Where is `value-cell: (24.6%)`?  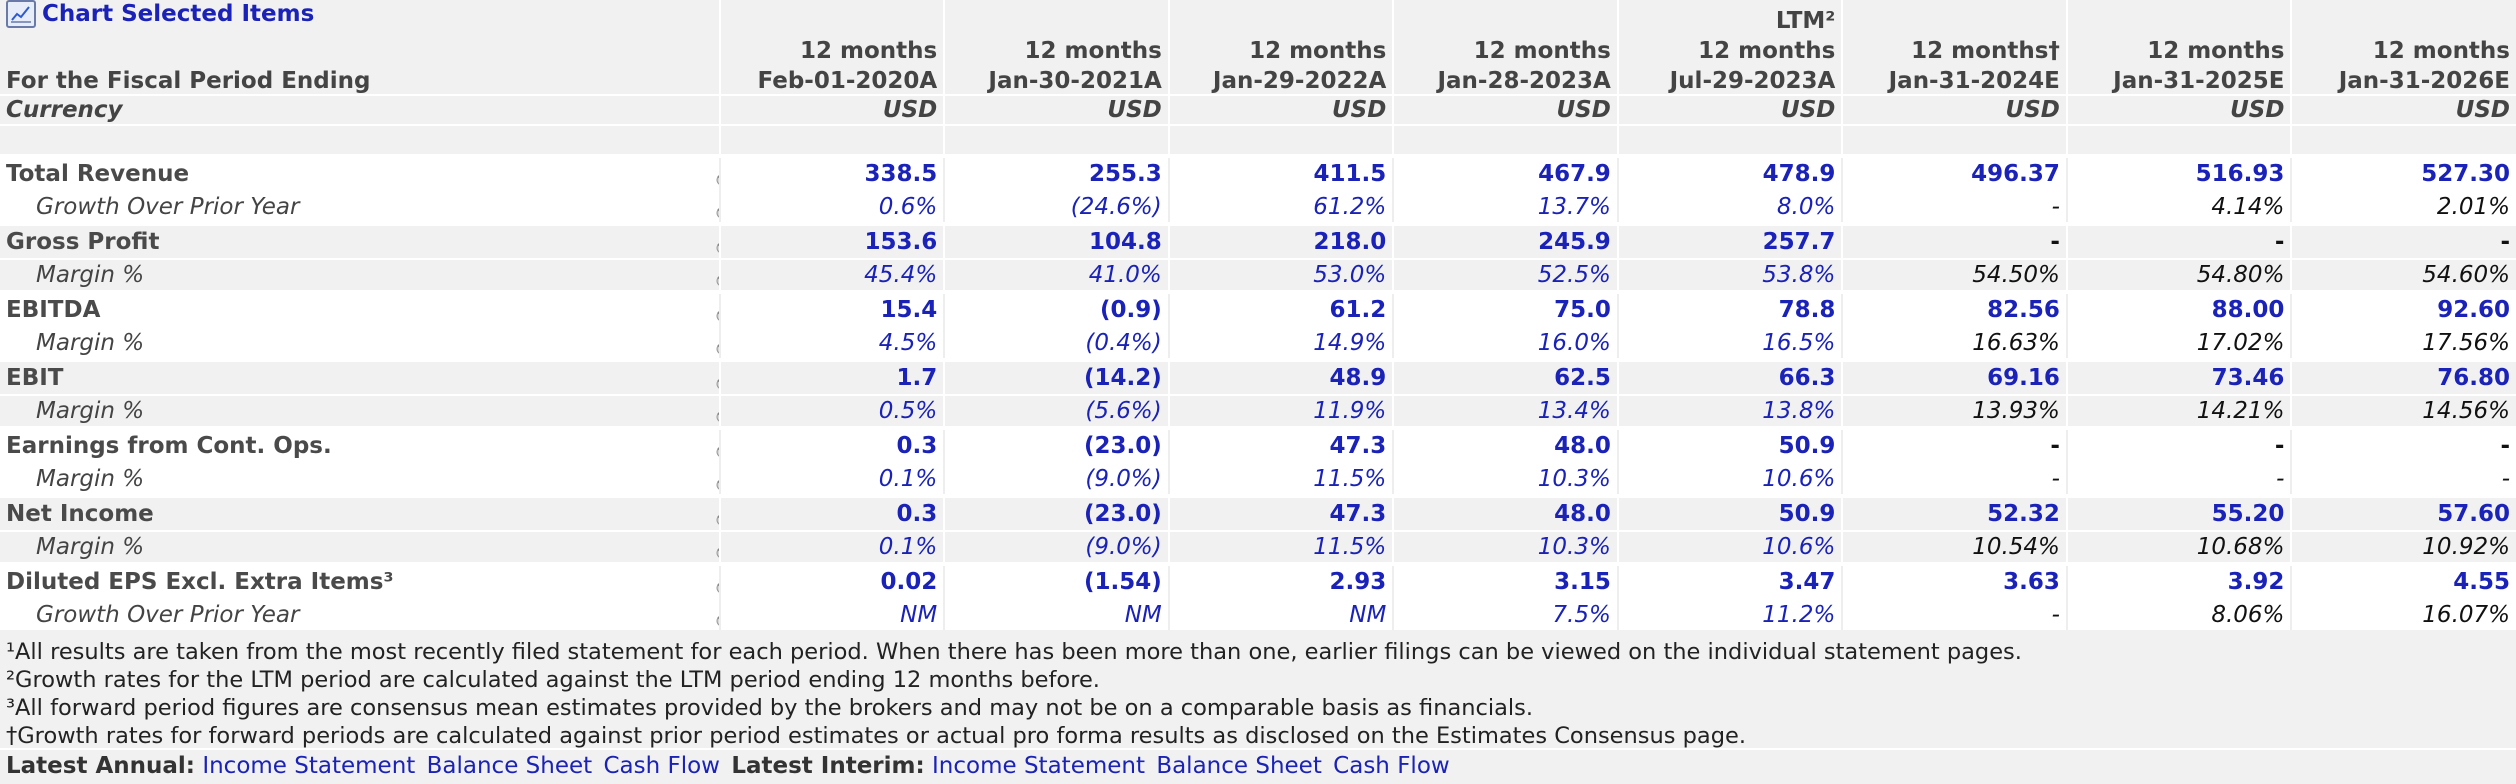
value-cell: (24.6%) is located at coordinates (1056, 207).